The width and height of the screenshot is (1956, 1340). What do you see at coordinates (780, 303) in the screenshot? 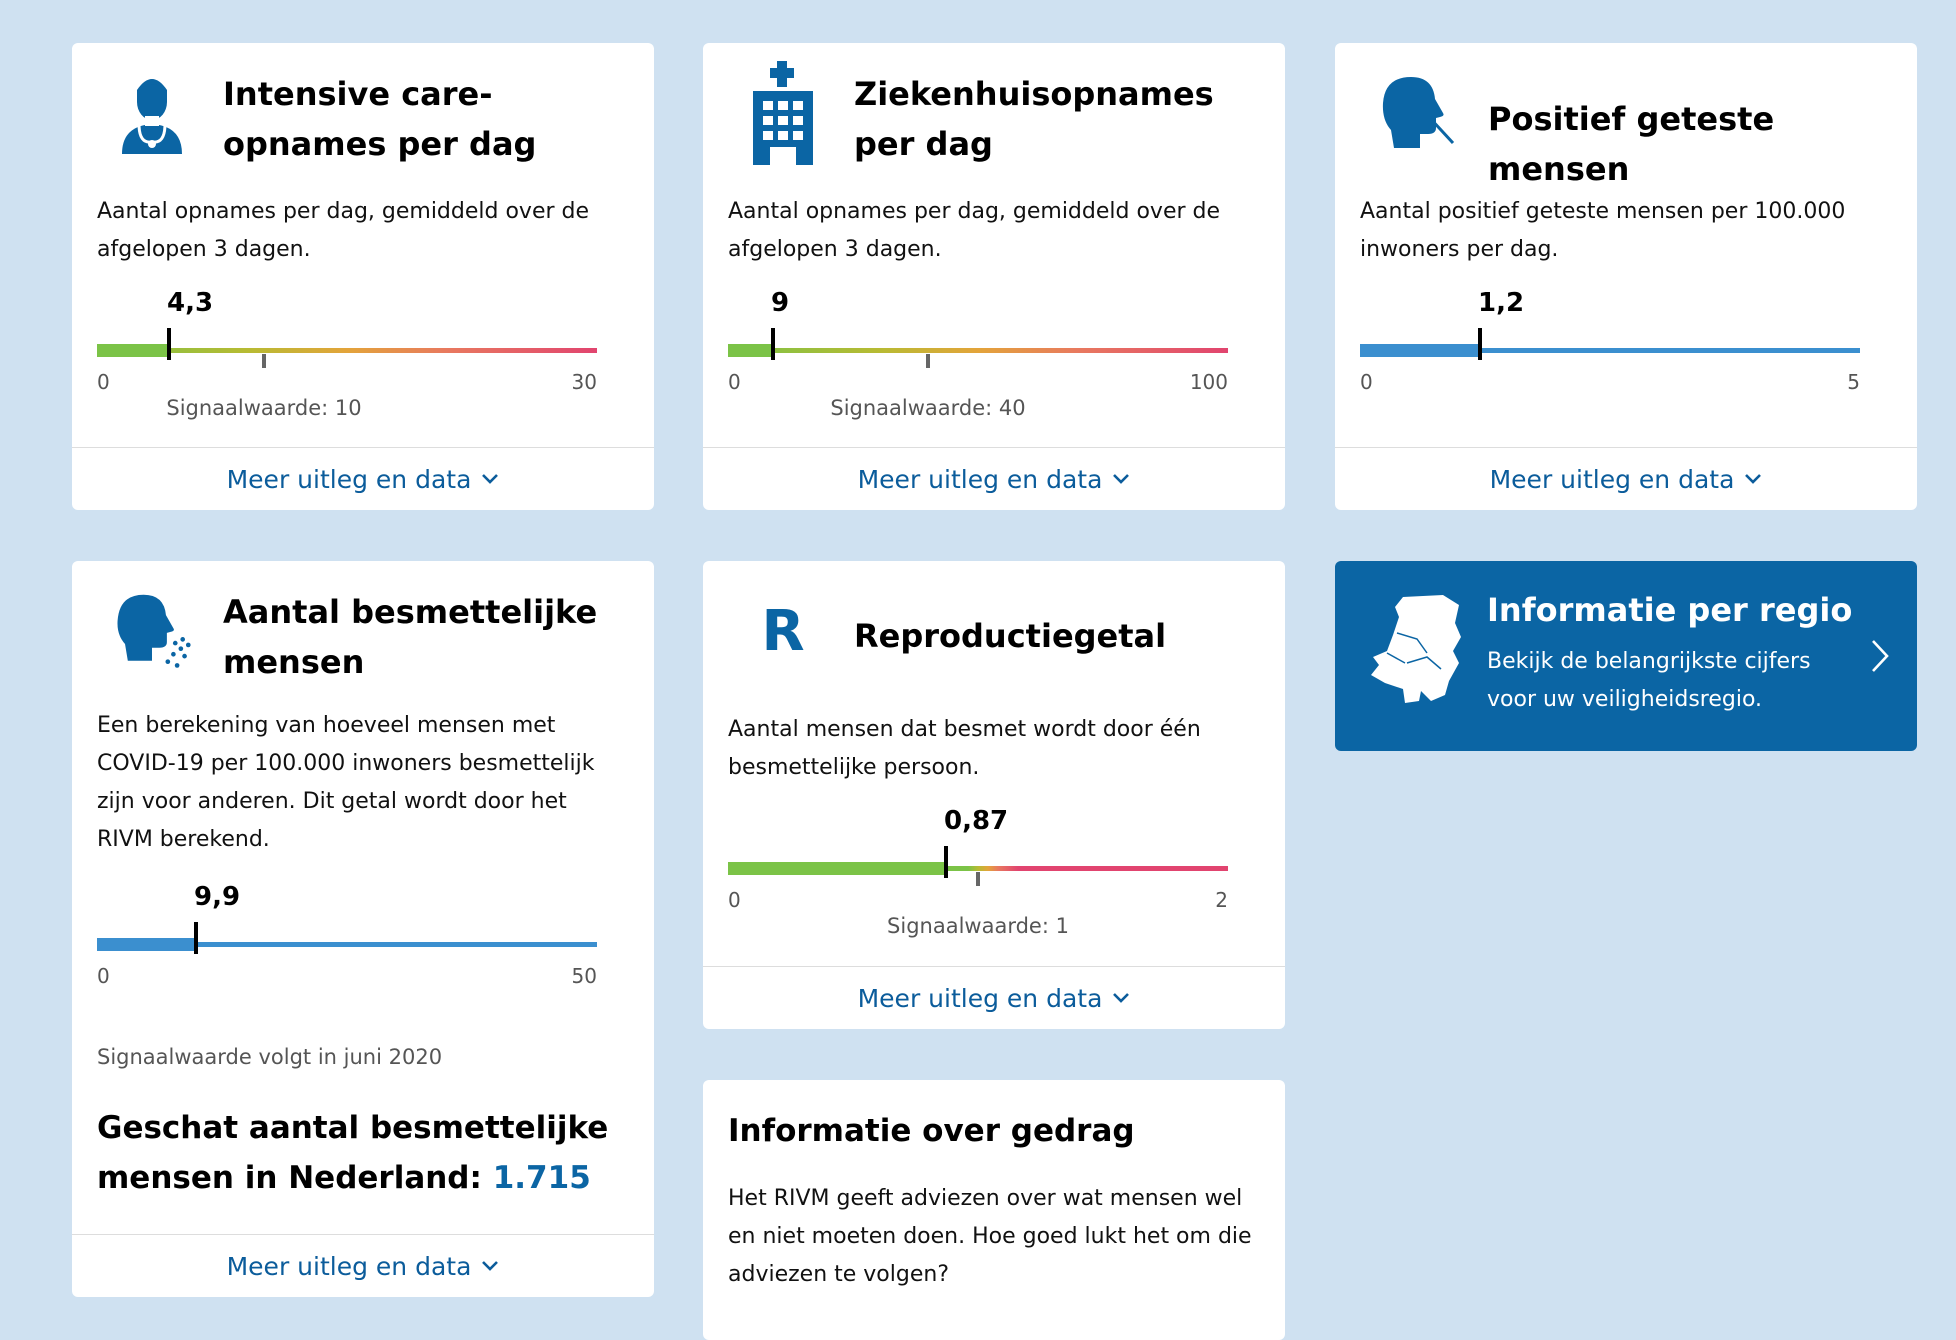
I see `gauge-value: 9` at bounding box center [780, 303].